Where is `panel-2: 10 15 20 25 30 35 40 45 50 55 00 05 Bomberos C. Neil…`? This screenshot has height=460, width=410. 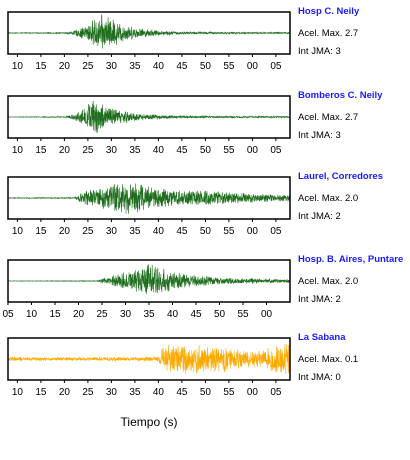
panel-2: 10 15 20 25 30 35 40 45 50 55 00 05 Bomberos C. Neil… is located at coordinates (195, 123).